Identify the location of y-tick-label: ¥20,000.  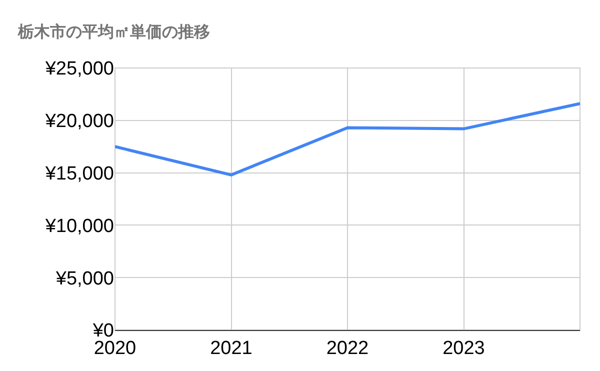
(79, 121).